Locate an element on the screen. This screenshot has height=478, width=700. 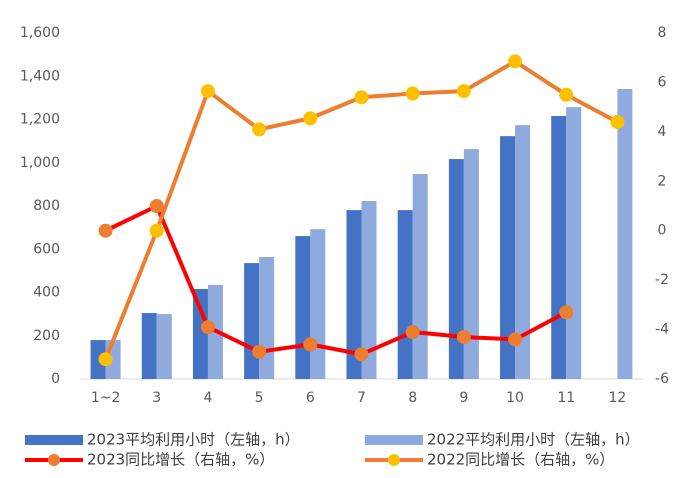
legend-label: 2023平均利用小时（左轴，h） is located at coordinates (193, 440).